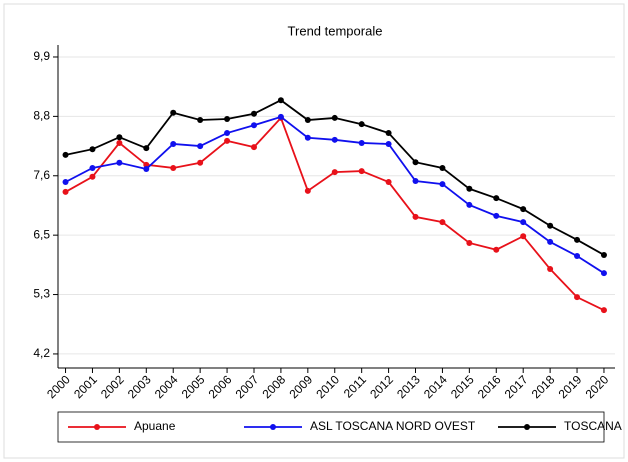 This screenshot has width=628, height=462. I want to click on legend-label: TOSCANA, so click(593, 426).